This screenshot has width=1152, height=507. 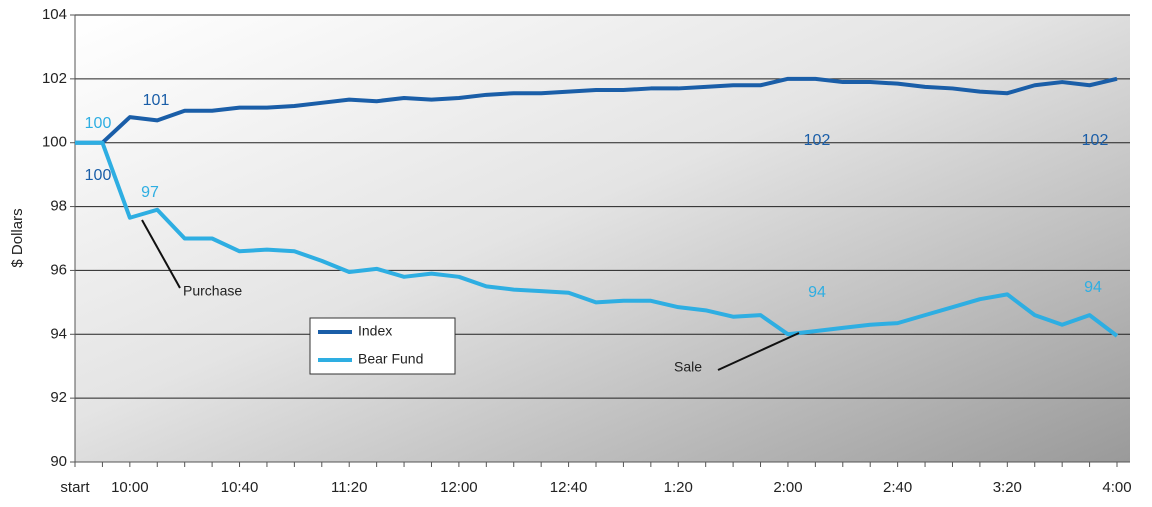 What do you see at coordinates (1116, 487) in the screenshot?
I see `x-tick-label: 4:00` at bounding box center [1116, 487].